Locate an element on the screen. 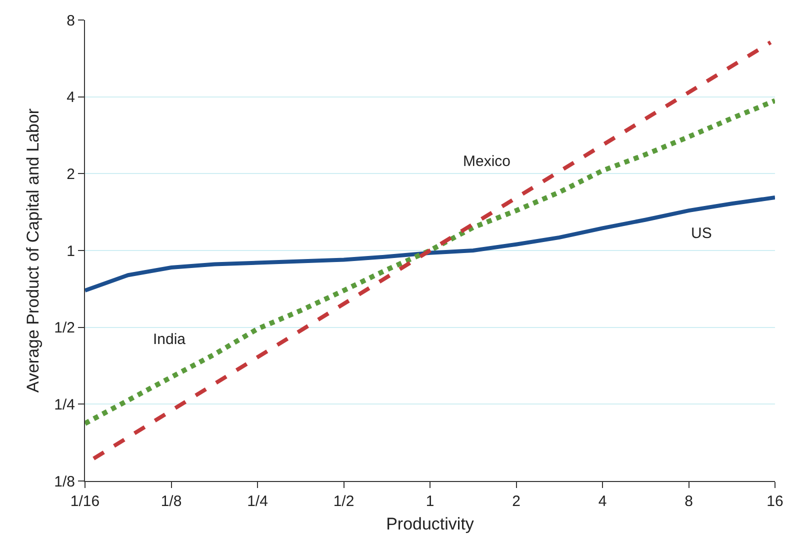  y-tick-label: 1/4 is located at coordinates (64, 405).